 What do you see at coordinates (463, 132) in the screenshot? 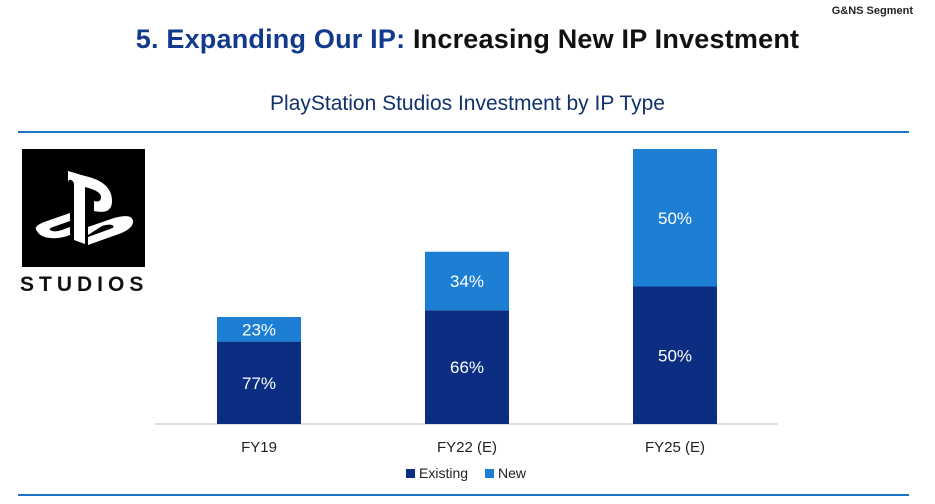
I see `top-rule` at bounding box center [463, 132].